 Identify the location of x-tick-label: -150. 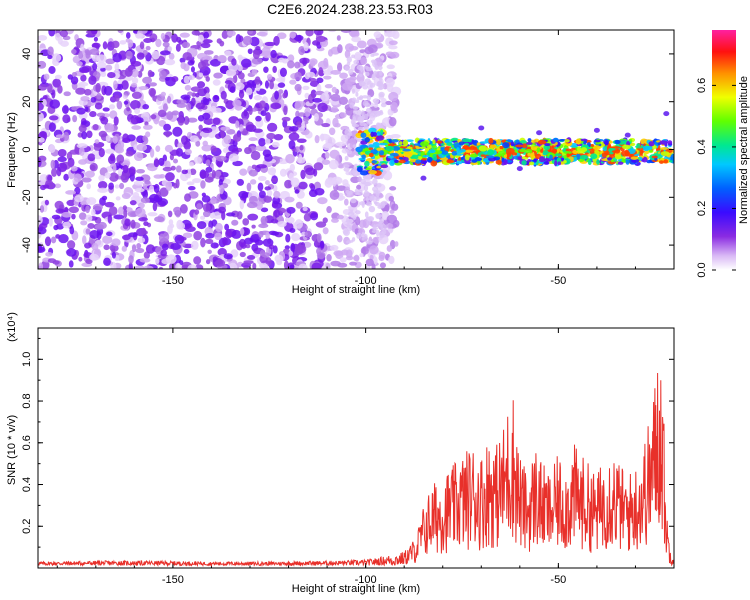
(173, 580).